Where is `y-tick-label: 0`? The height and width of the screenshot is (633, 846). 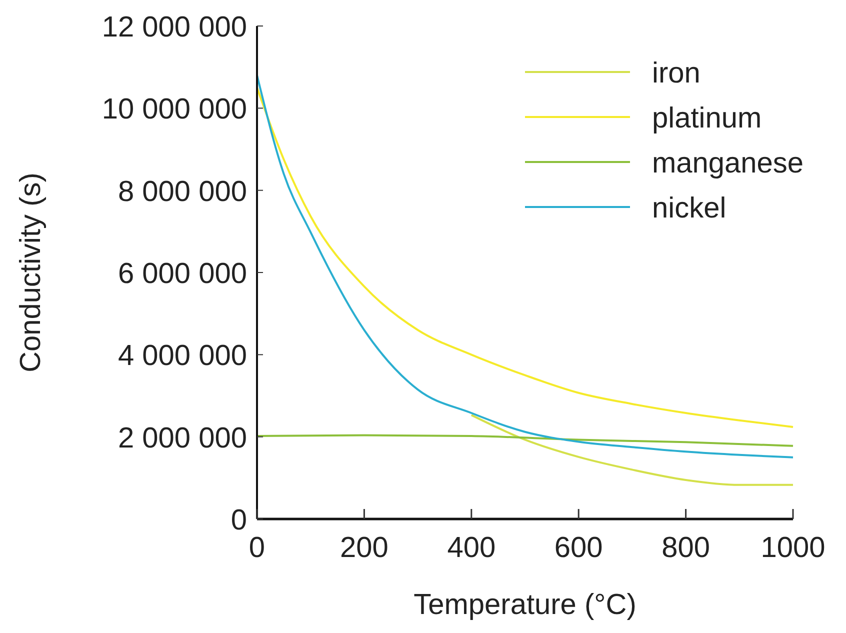
y-tick-label: 0 is located at coordinates (238, 520).